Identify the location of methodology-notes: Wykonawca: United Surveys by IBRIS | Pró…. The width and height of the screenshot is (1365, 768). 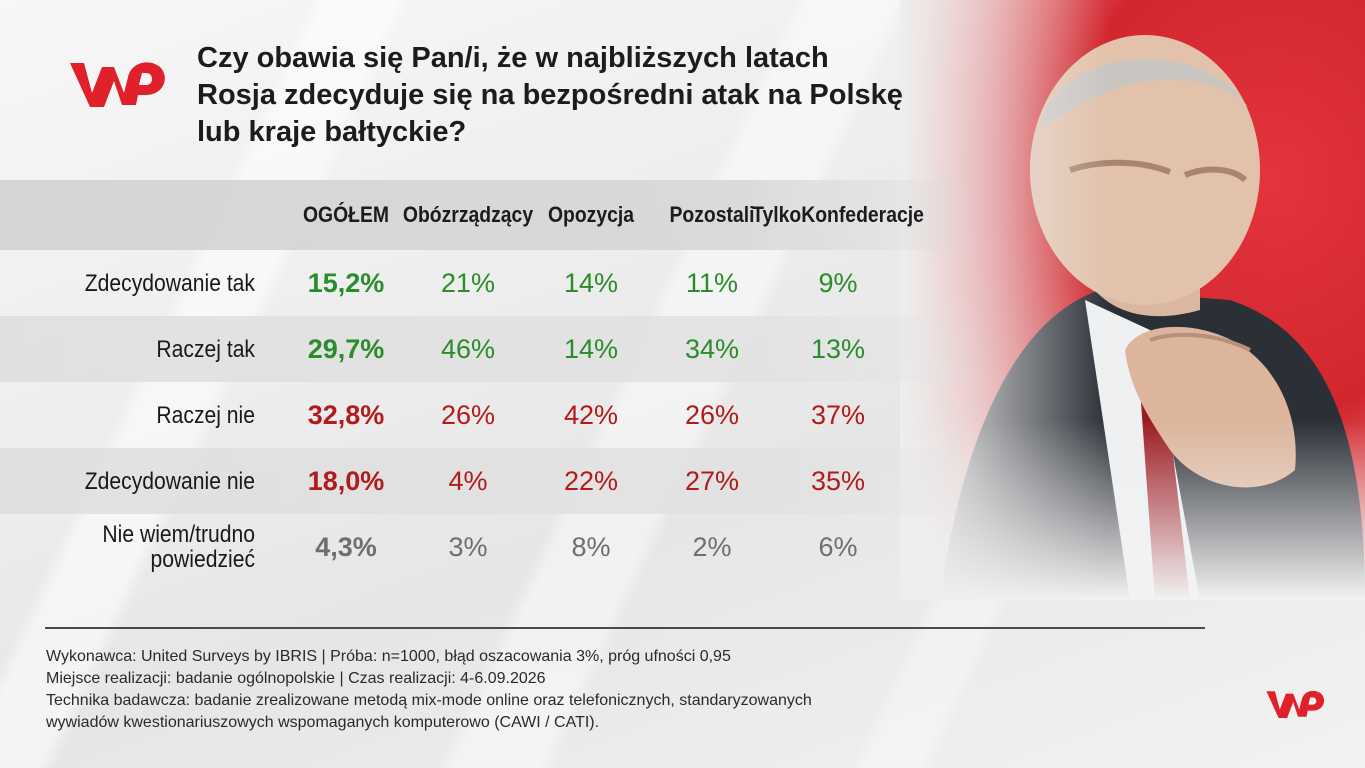
(546, 690).